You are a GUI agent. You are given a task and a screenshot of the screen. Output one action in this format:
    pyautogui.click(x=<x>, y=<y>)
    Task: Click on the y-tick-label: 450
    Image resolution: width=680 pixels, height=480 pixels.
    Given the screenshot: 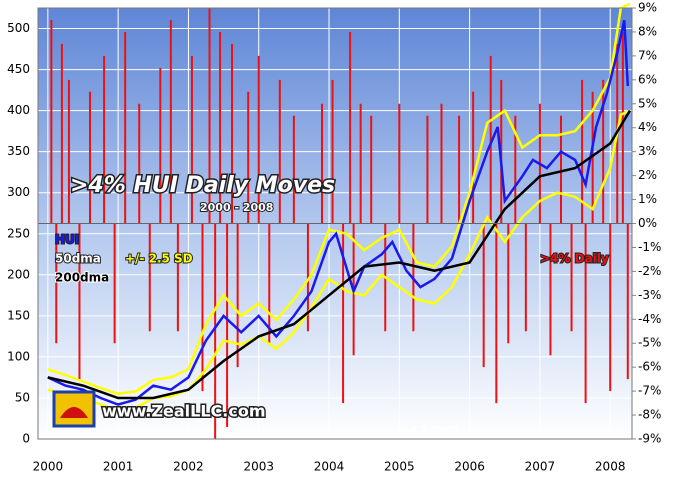 What is the action you would take?
    pyautogui.click(x=18, y=69)
    